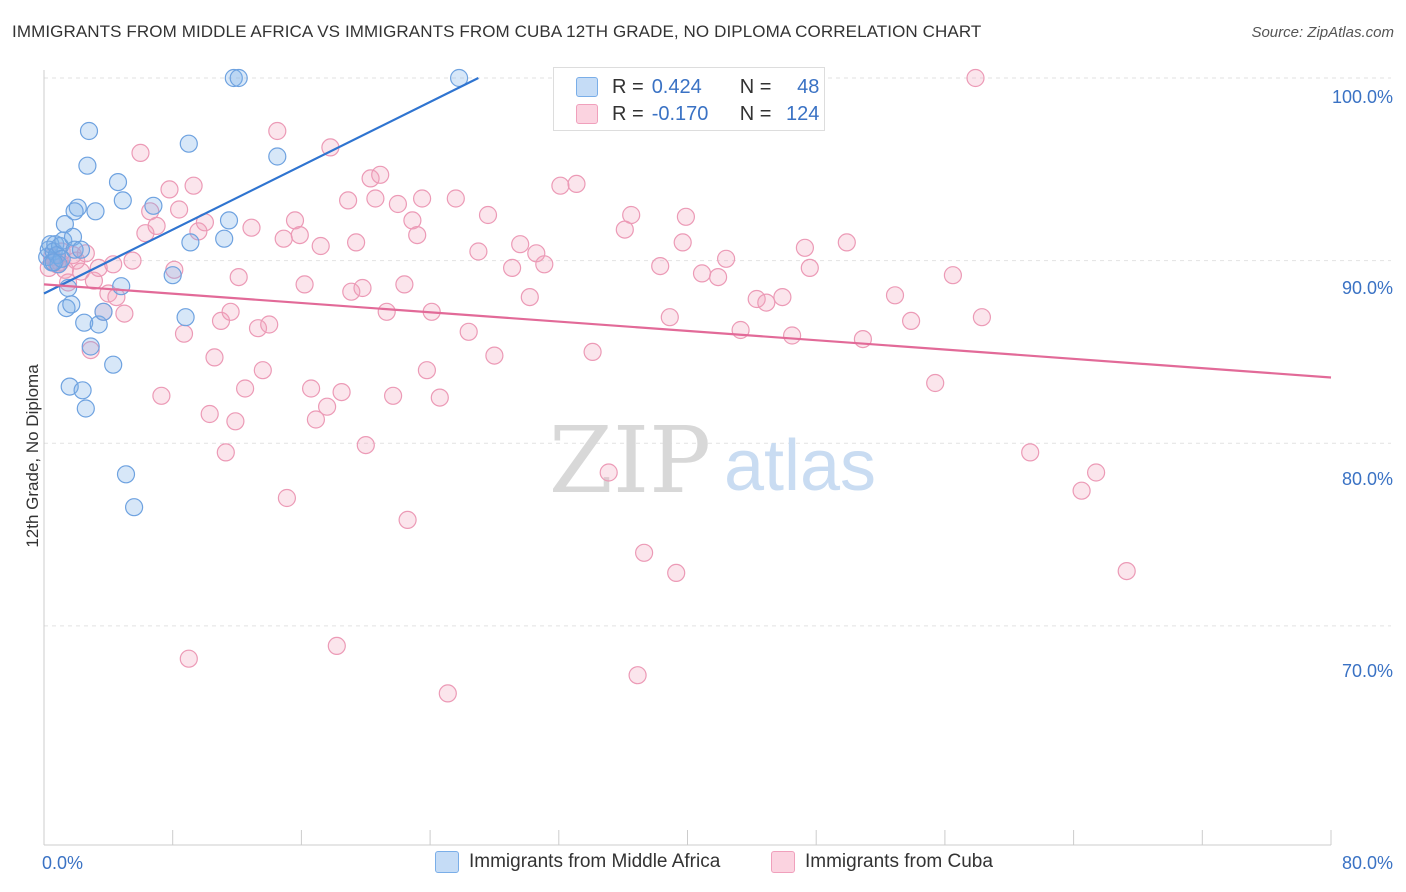 The height and width of the screenshot is (892, 1406). What do you see at coordinates (899, 861) in the screenshot?
I see `legend-label: Immigrants from Cuba` at bounding box center [899, 861].